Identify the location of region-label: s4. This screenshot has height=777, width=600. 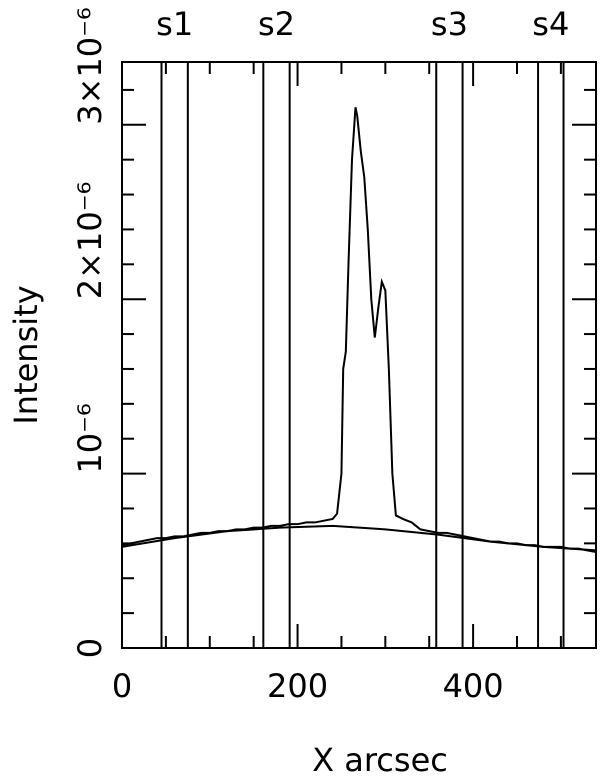
(550, 24).